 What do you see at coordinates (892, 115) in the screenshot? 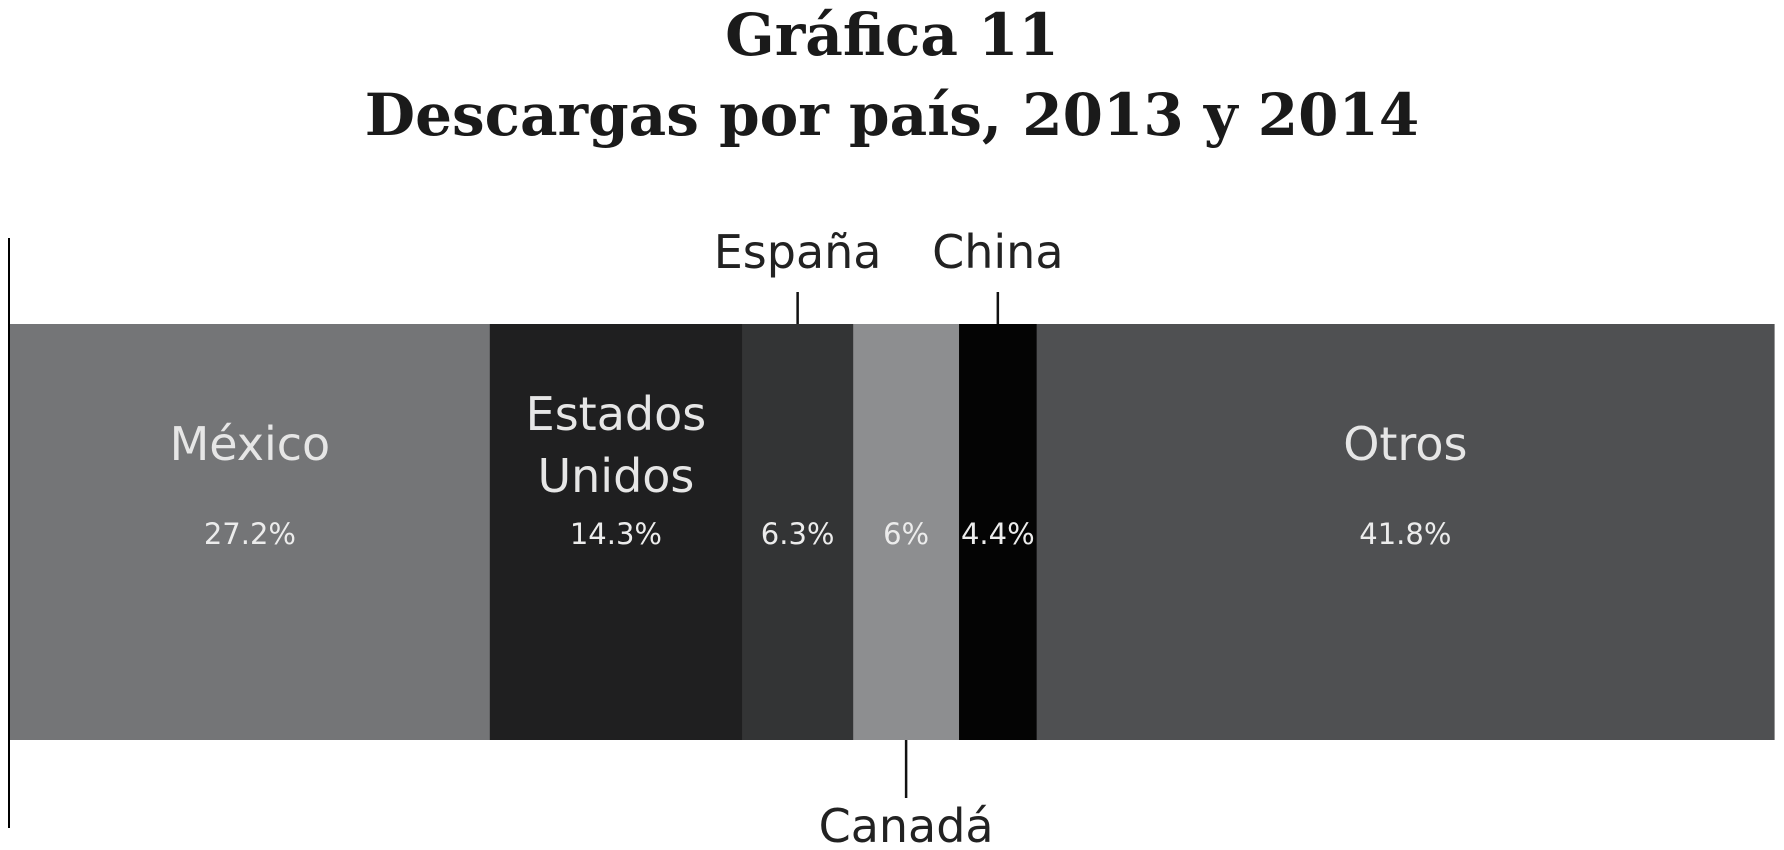
I see `chart-subtitle: Descargas por país, 2013 y 2014` at bounding box center [892, 115].